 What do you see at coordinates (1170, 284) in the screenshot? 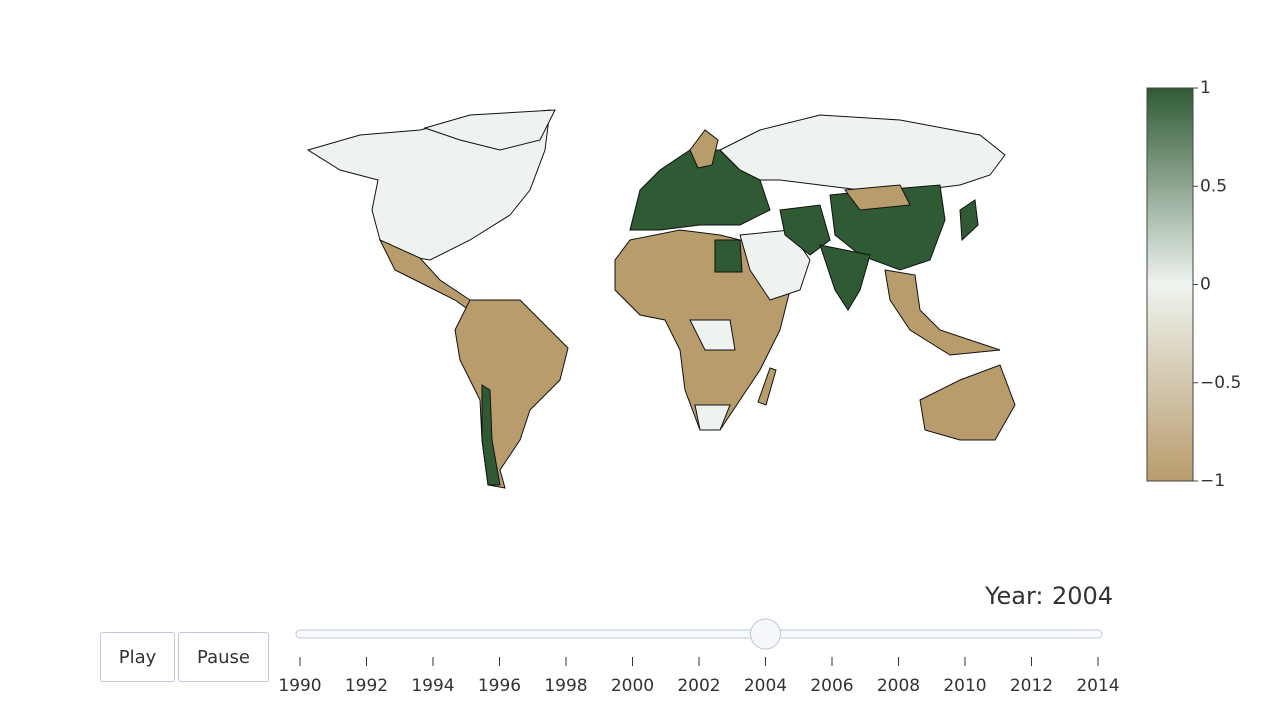
I see `colorbar` at bounding box center [1170, 284].